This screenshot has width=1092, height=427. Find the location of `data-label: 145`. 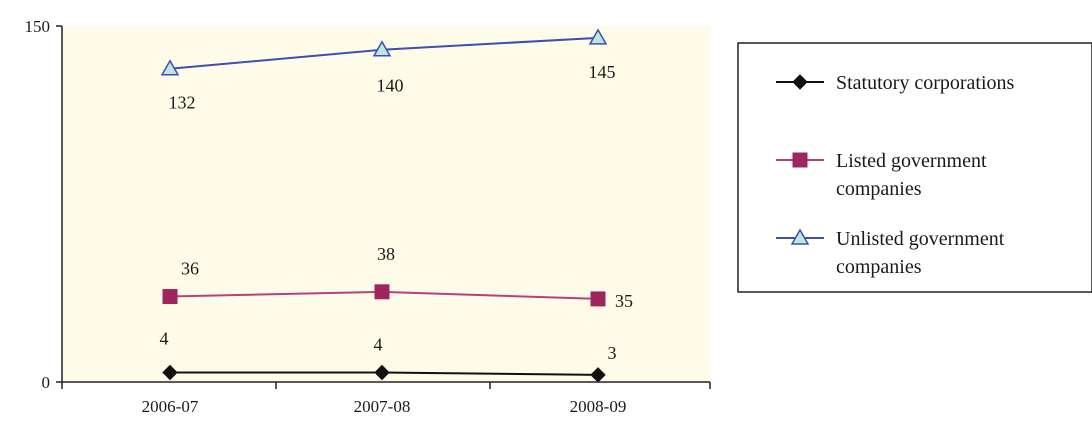

data-label: 145 is located at coordinates (602, 72).